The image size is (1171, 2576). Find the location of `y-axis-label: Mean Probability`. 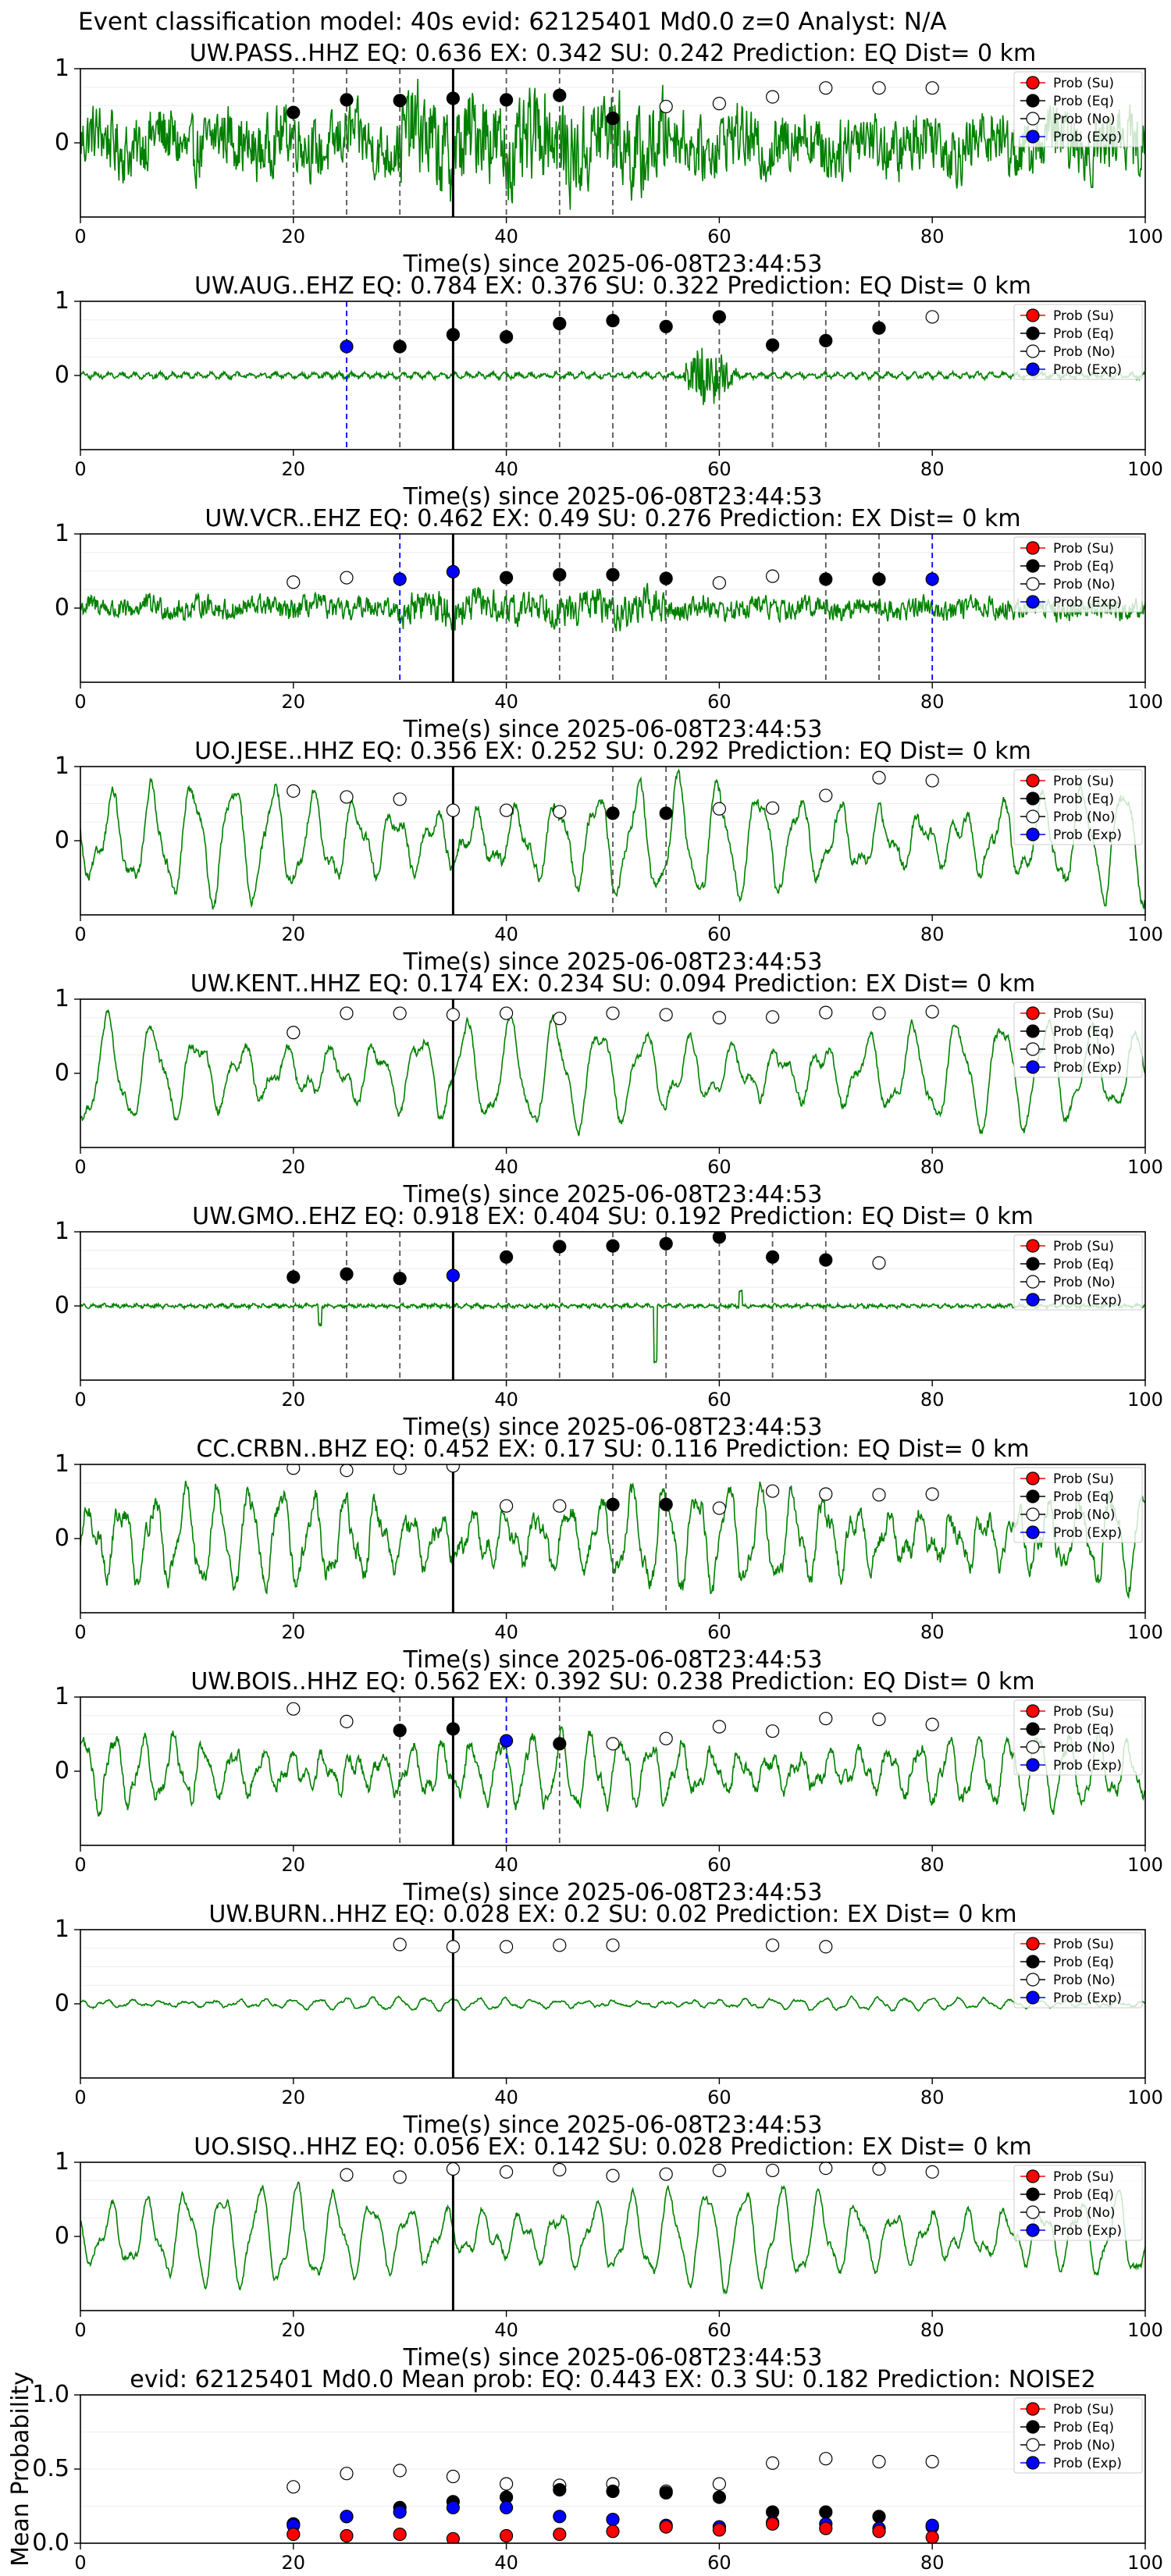

y-axis-label: Mean Probability is located at coordinates (20, 2469).